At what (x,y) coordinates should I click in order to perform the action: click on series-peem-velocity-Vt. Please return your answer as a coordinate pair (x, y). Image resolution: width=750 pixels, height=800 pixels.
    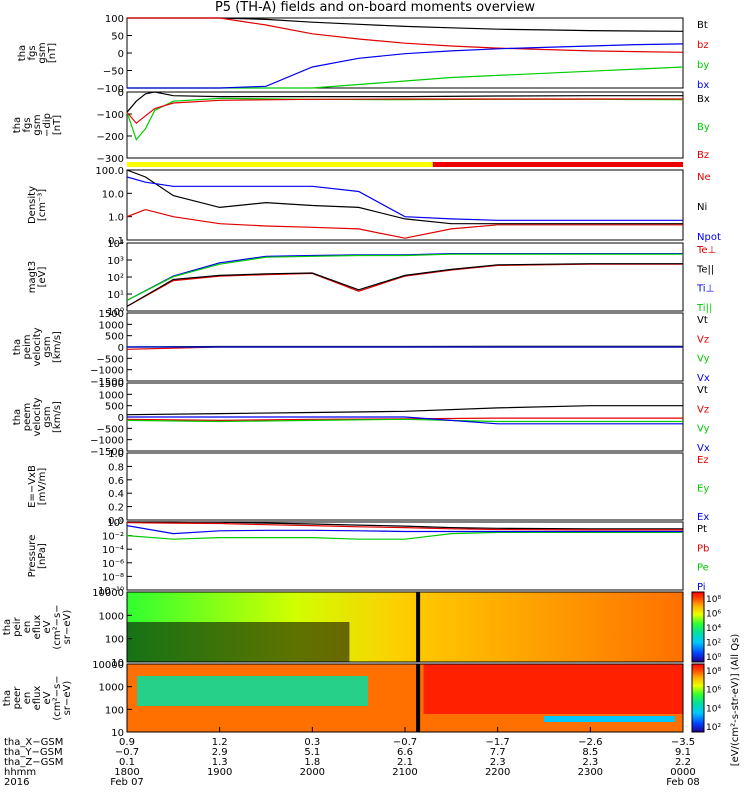
    Looking at the image, I should click on (404, 410).